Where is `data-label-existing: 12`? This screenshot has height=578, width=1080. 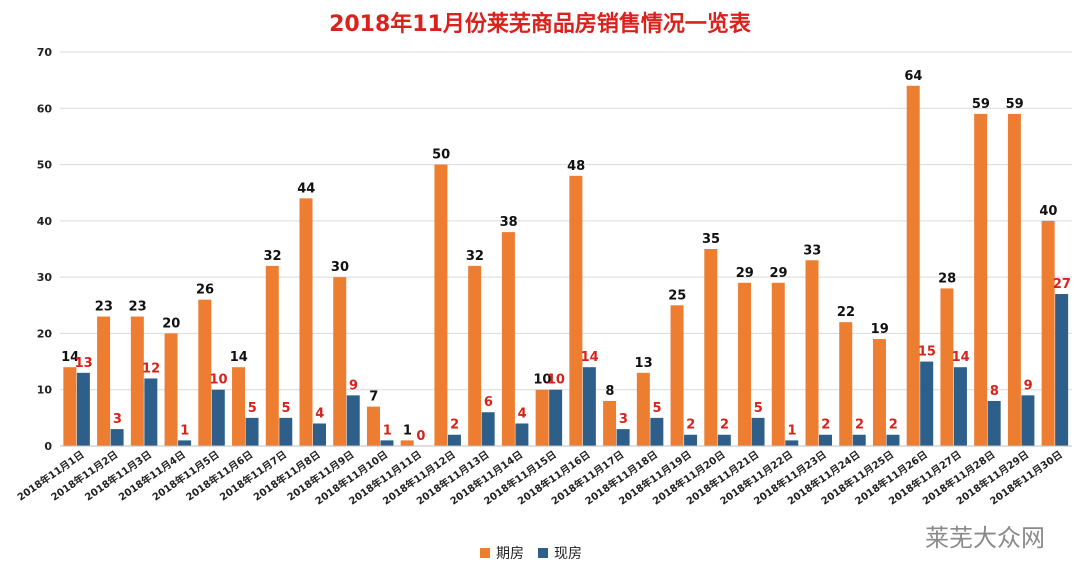 data-label-existing: 12 is located at coordinates (151, 368).